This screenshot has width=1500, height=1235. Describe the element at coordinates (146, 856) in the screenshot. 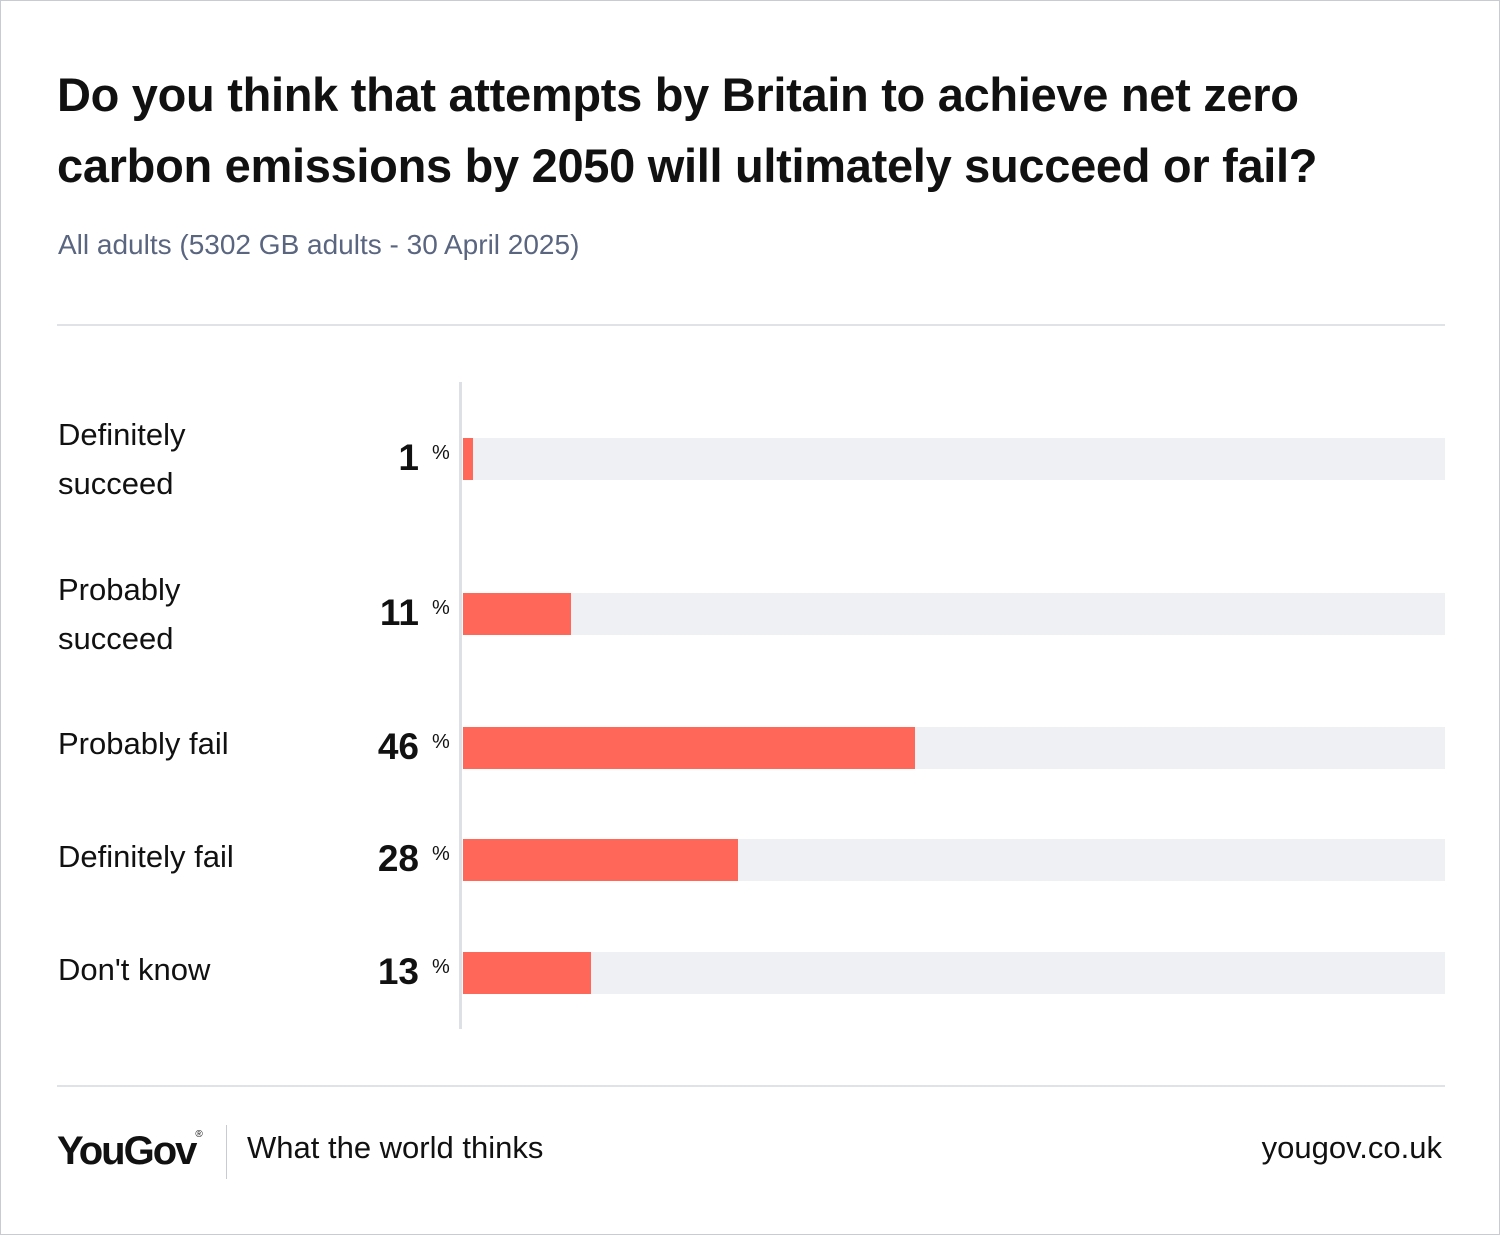

I see `category-label: Definitely fail` at that location.